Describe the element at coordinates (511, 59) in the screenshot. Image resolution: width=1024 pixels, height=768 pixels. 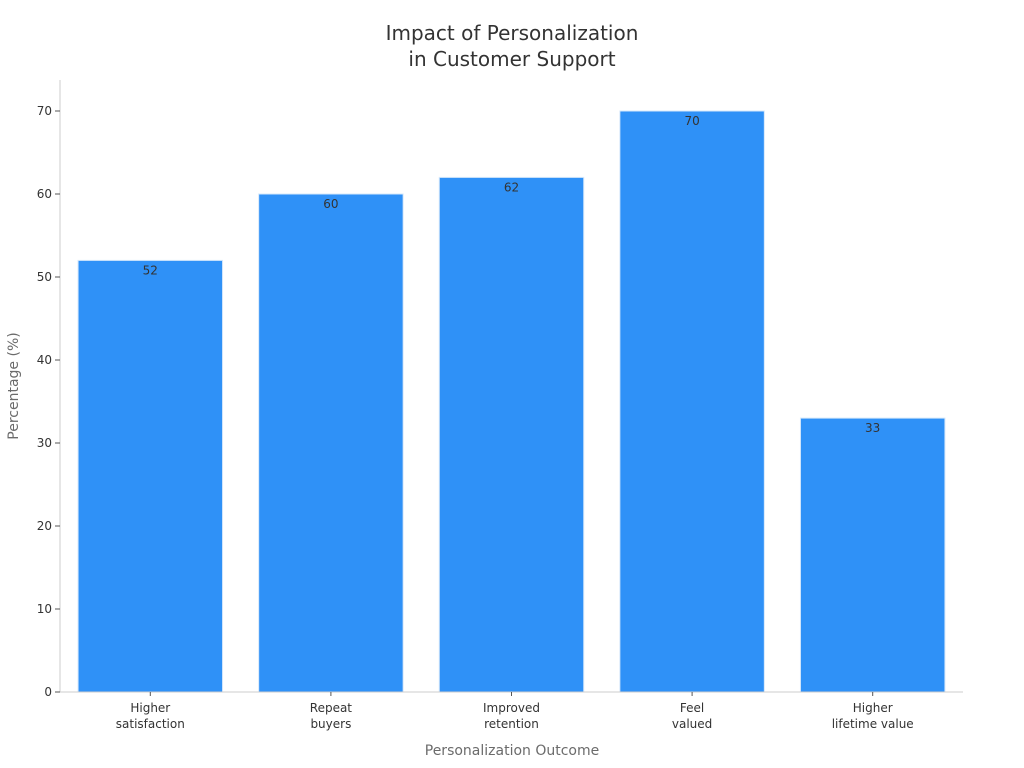
I see `chart-title-line-2: in Customer Support` at that location.